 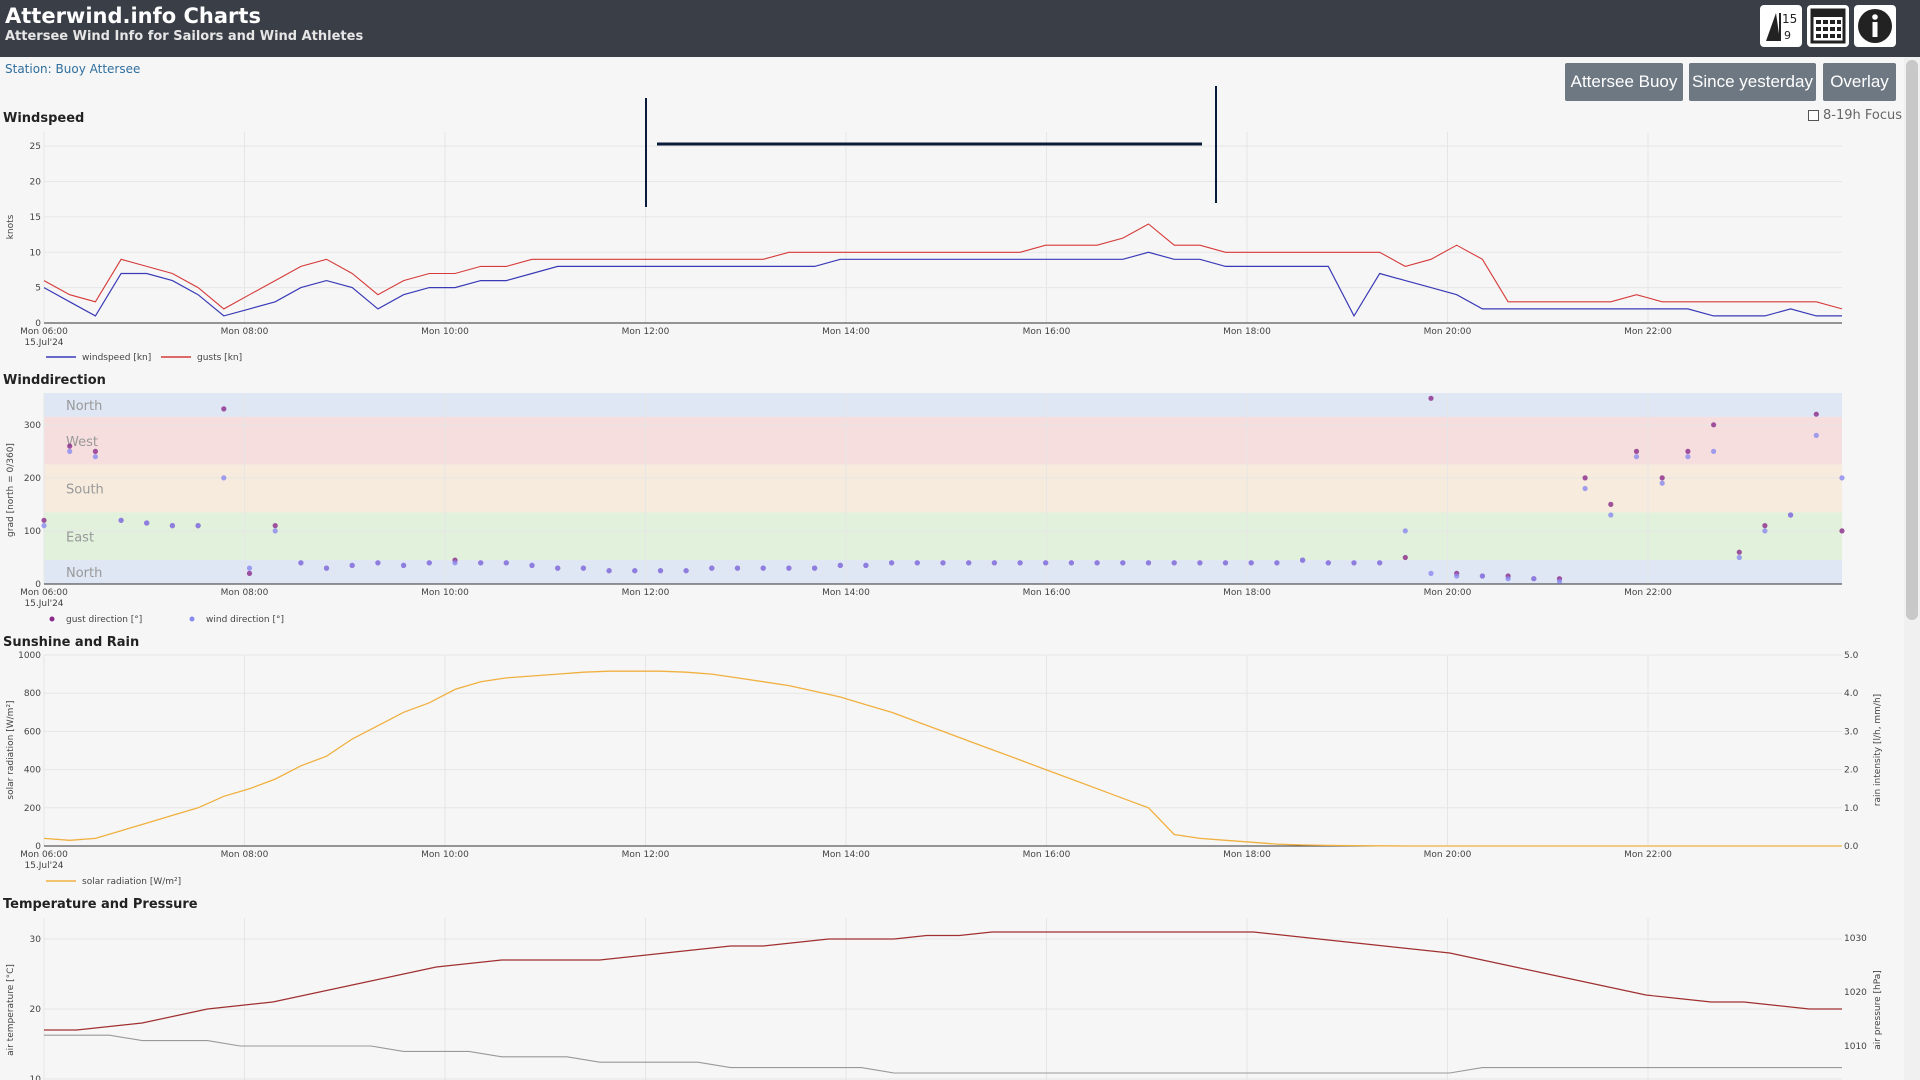 I want to click on y-tick-label: 1000, so click(x=29, y=656).